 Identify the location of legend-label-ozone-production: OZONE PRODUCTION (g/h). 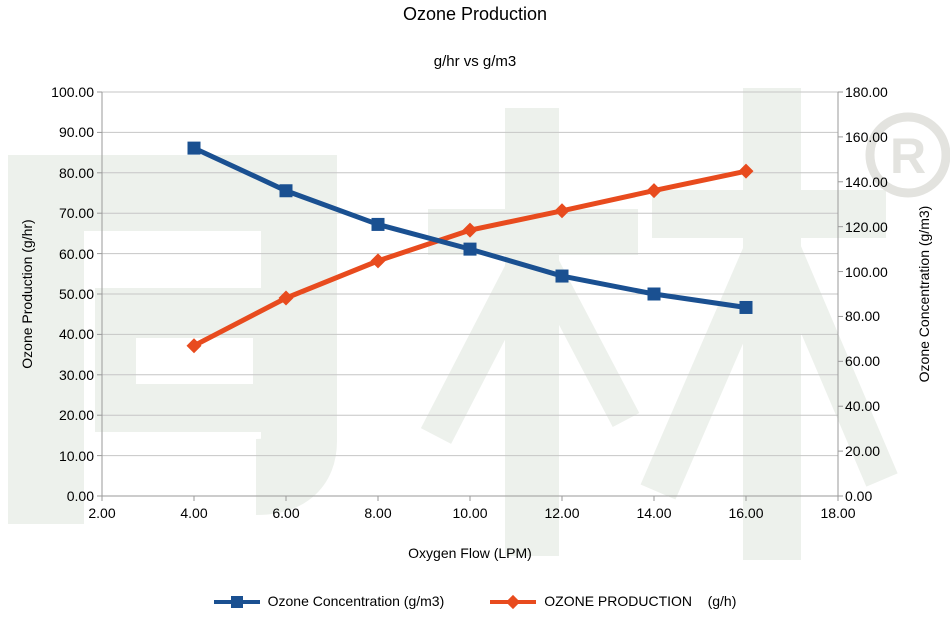
(640, 601).